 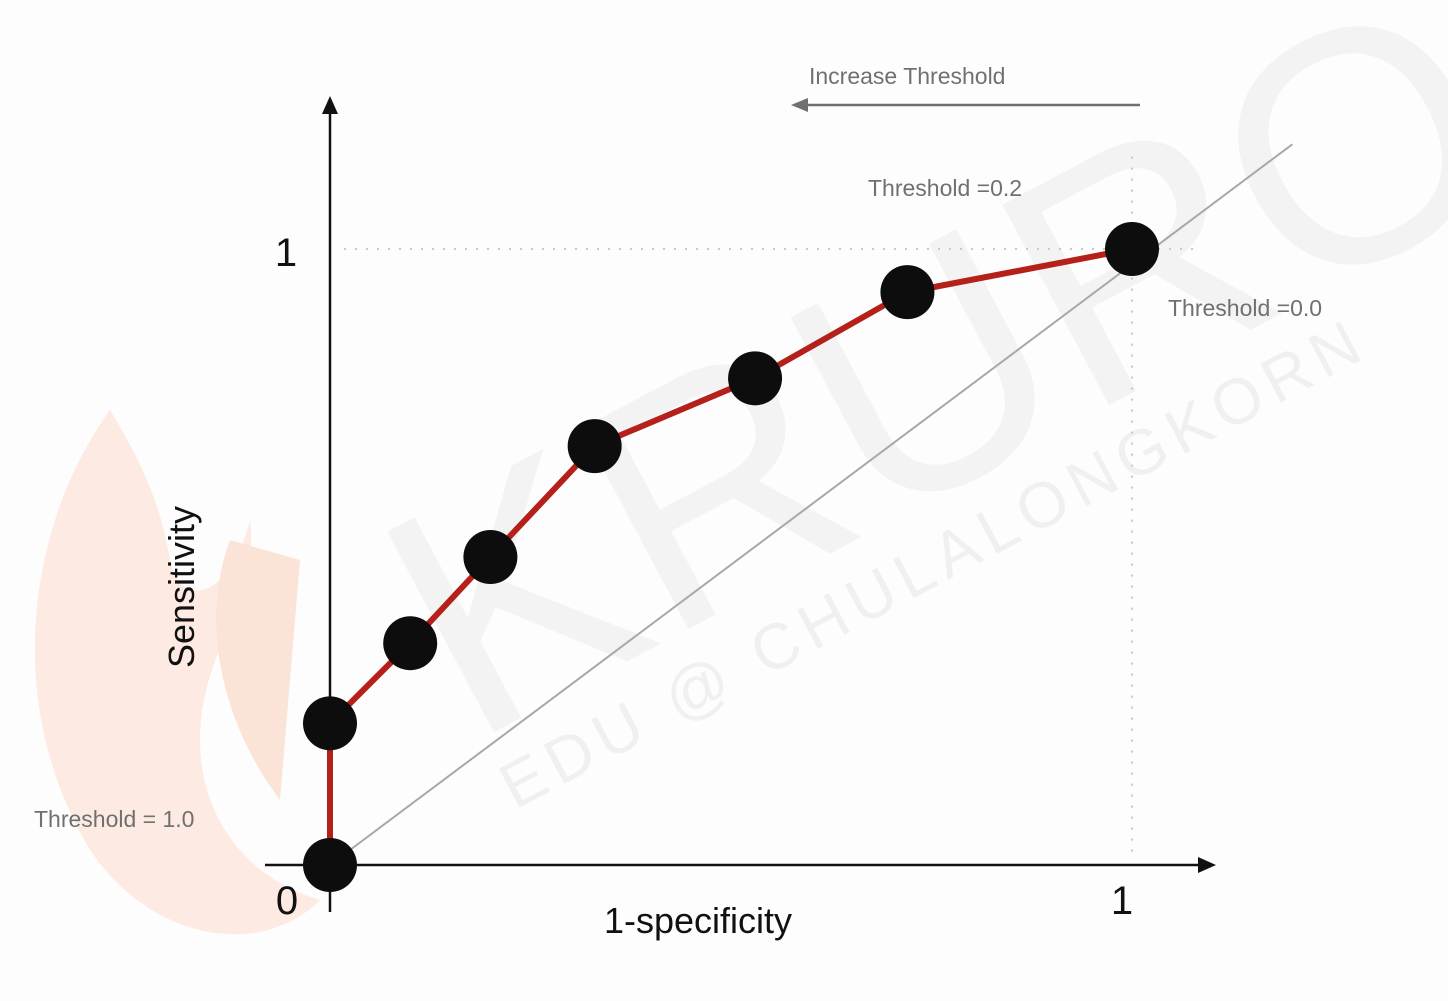 I want to click on annotation-threshold-1: Threshold = 1.0, so click(x=114, y=819).